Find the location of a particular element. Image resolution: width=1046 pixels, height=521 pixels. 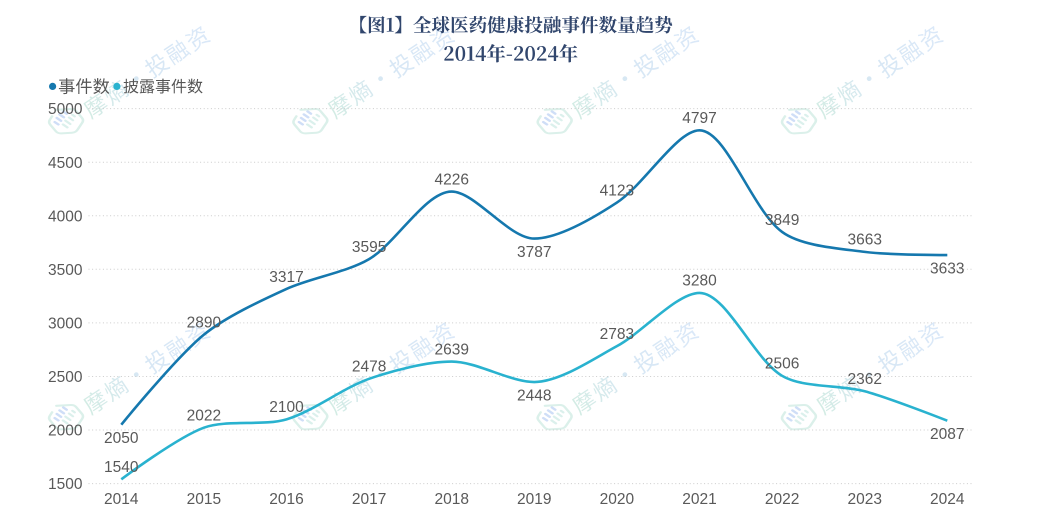

svg-text: 5000 is located at coordinates (65, 109).